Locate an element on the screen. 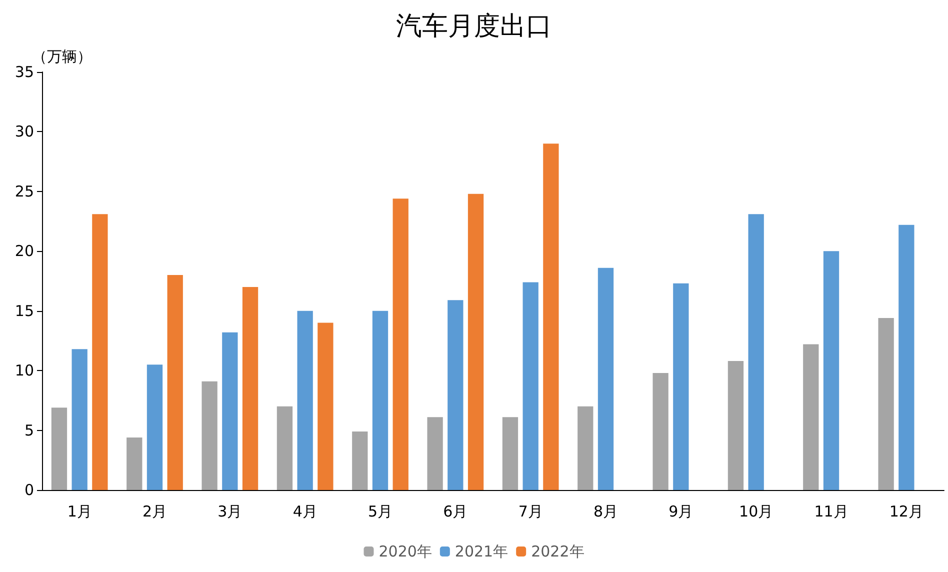 This screenshot has height=572, width=948. x-tick-label: 12月 is located at coordinates (906, 511).